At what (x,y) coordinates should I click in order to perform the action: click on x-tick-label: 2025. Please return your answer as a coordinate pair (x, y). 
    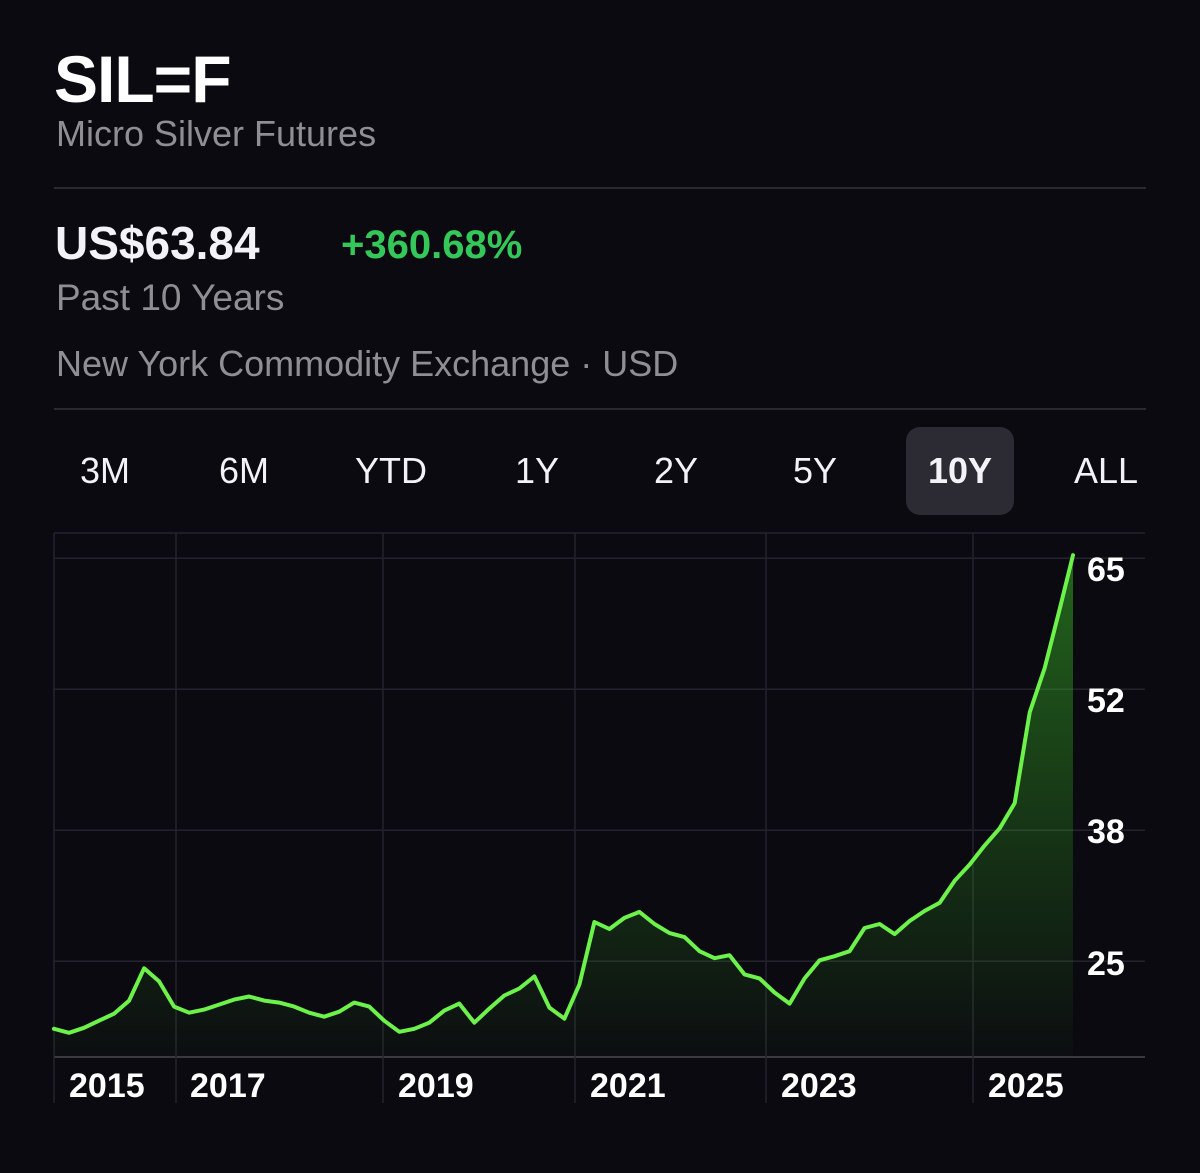
    Looking at the image, I should click on (1026, 1086).